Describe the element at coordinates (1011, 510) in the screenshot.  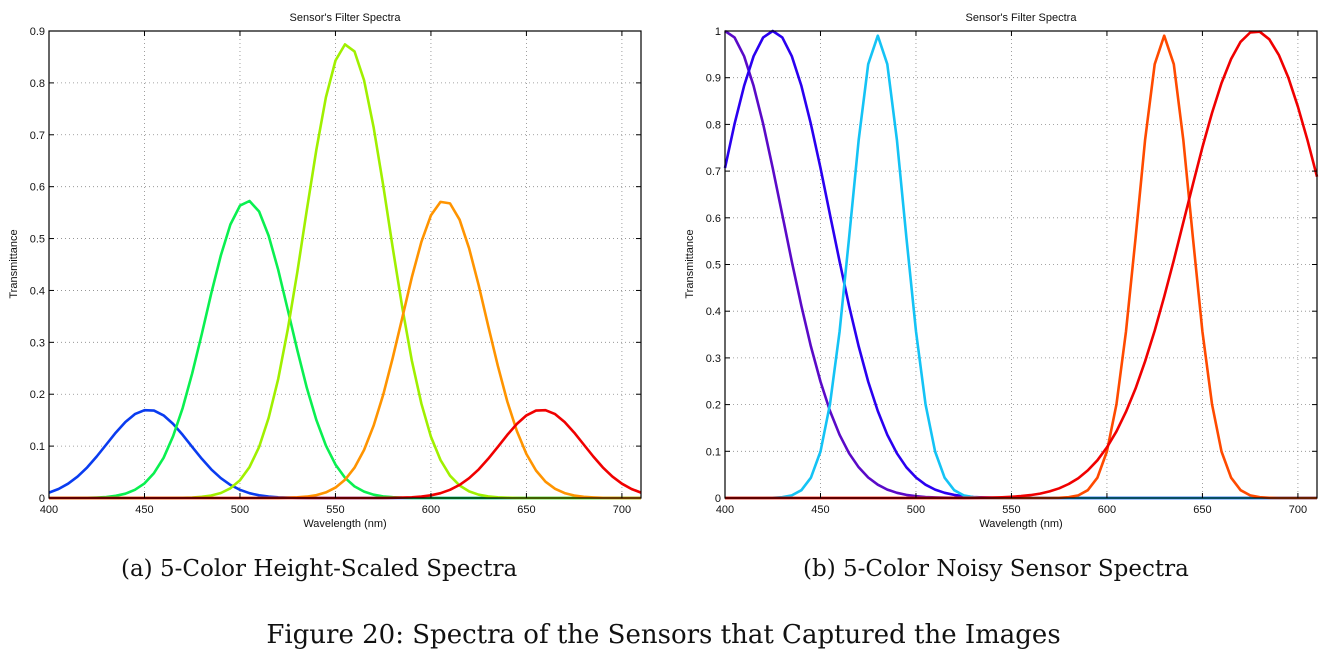
I see `chart-b-xtick-label: 550` at that location.